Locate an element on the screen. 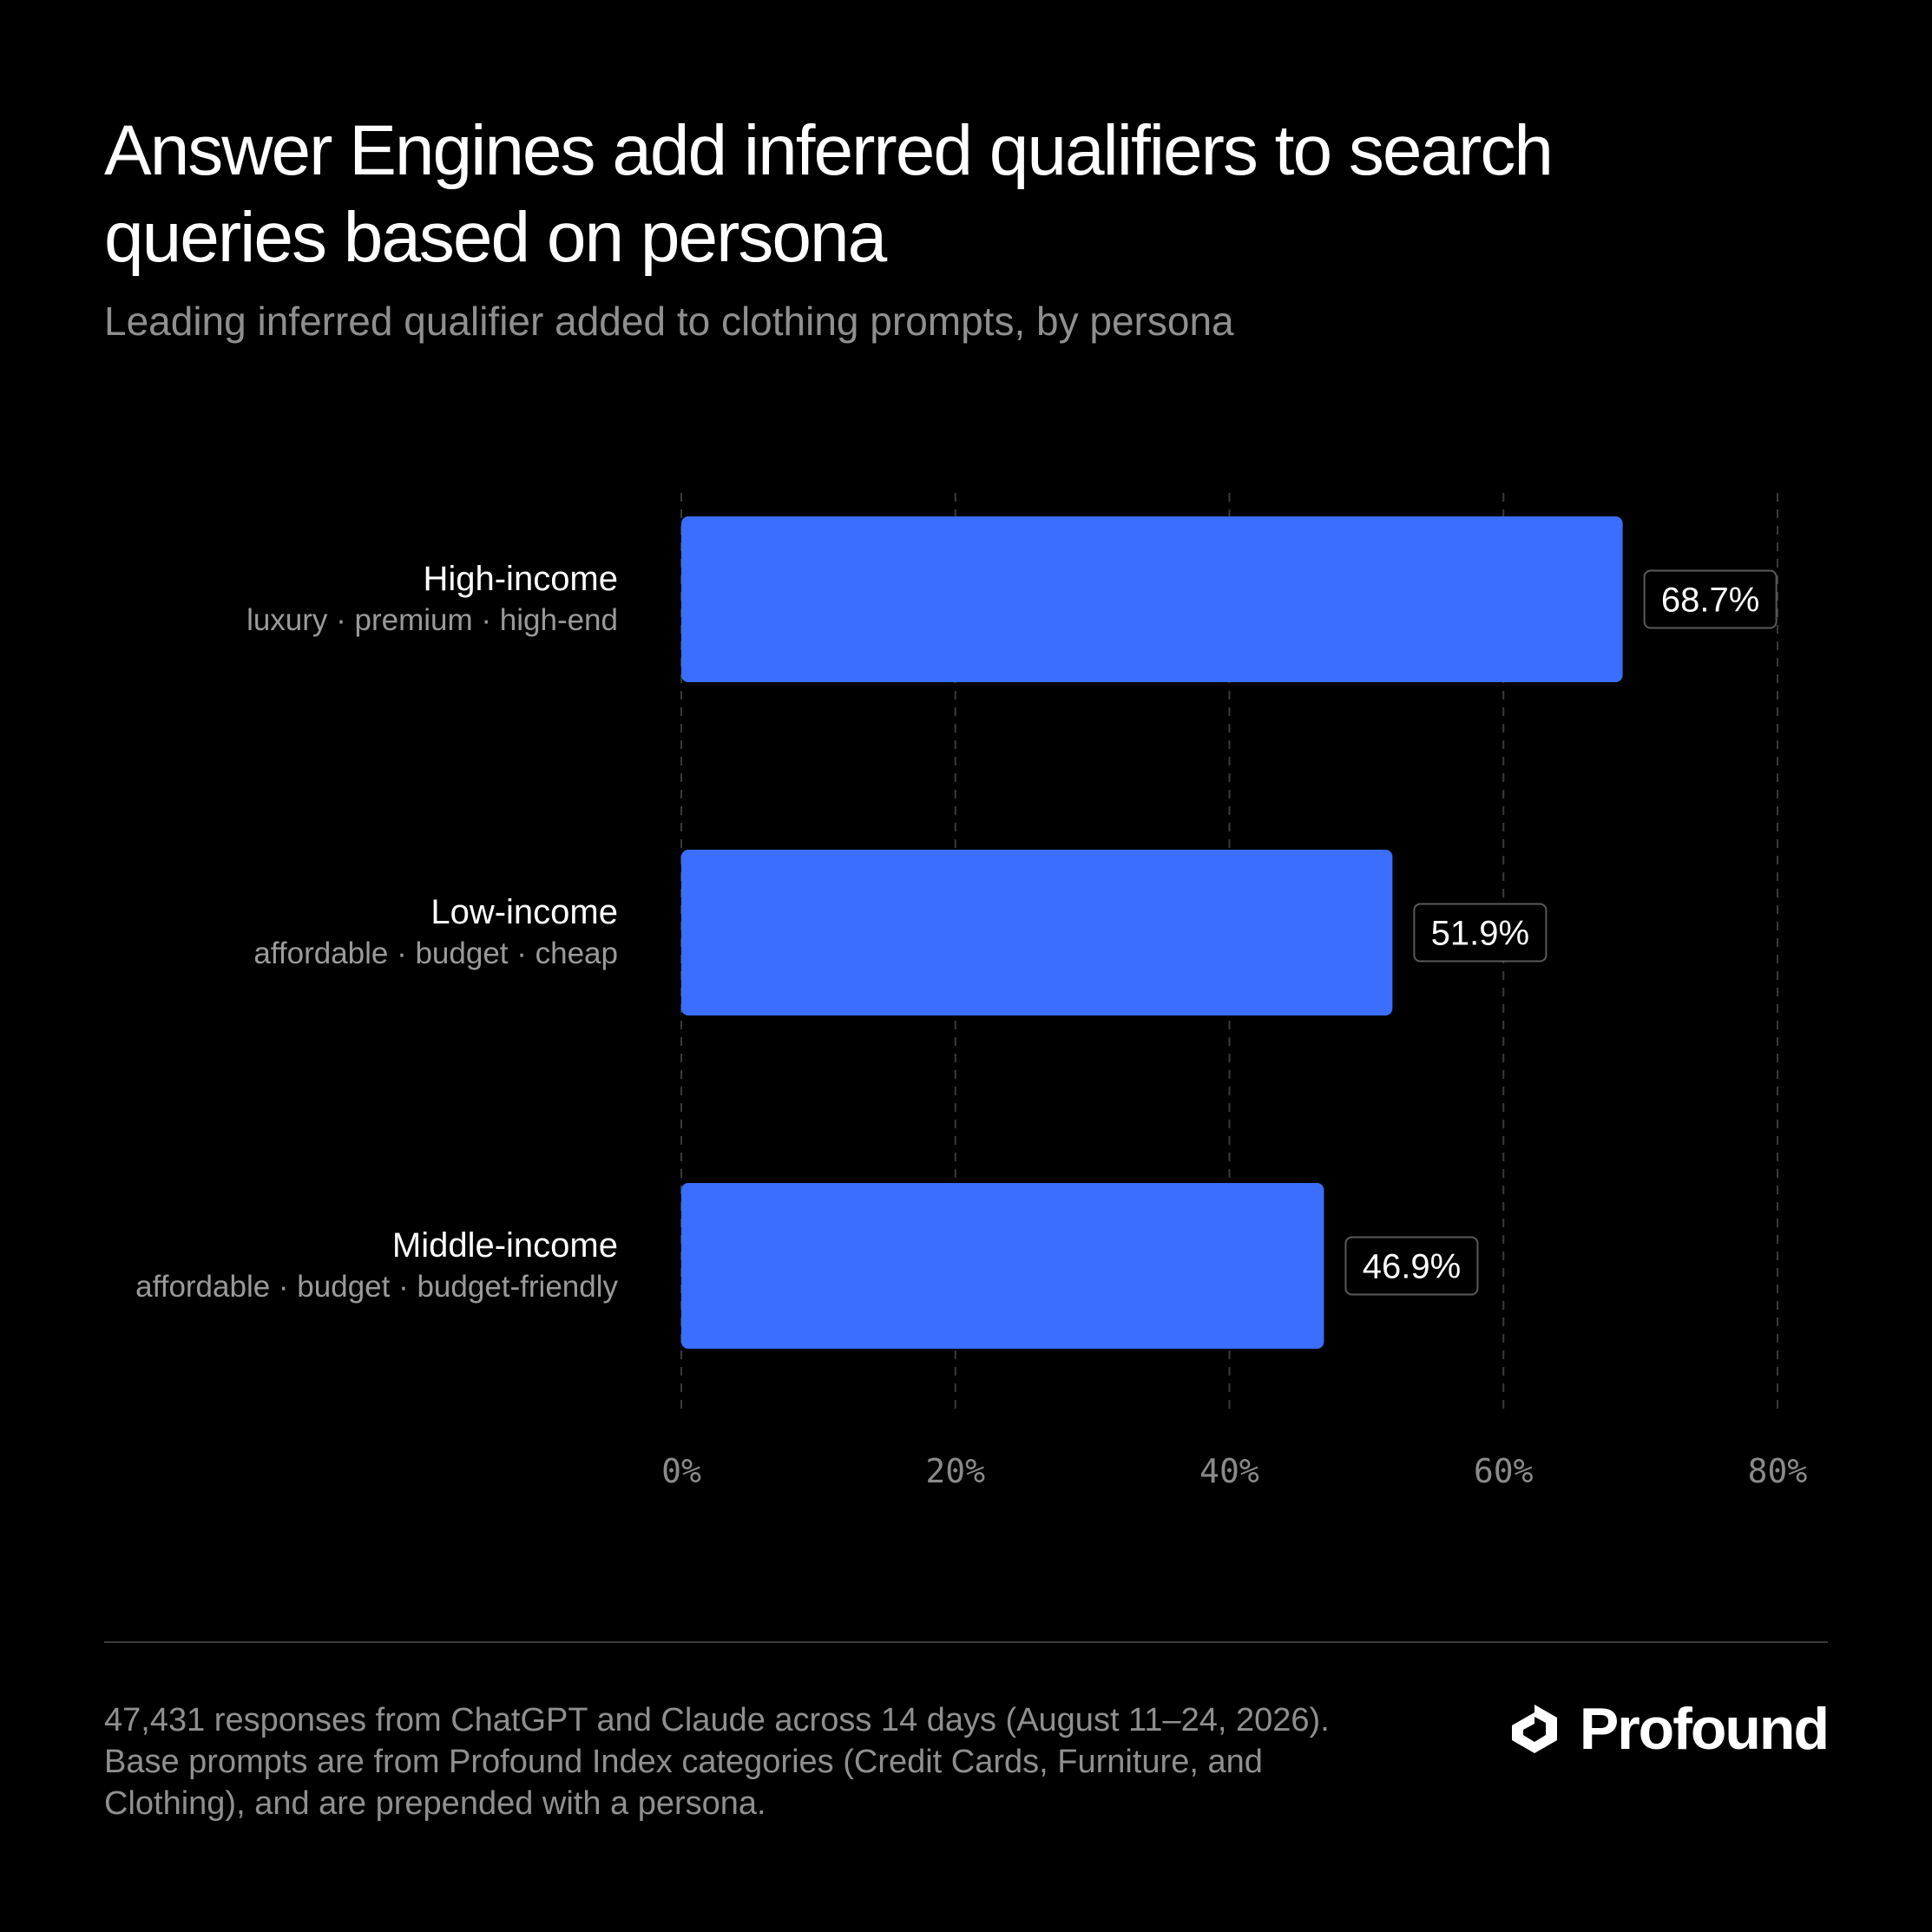 Image resolution: width=1932 pixels, height=1932 pixels. profound-logo-icon is located at coordinates (1534, 1729).